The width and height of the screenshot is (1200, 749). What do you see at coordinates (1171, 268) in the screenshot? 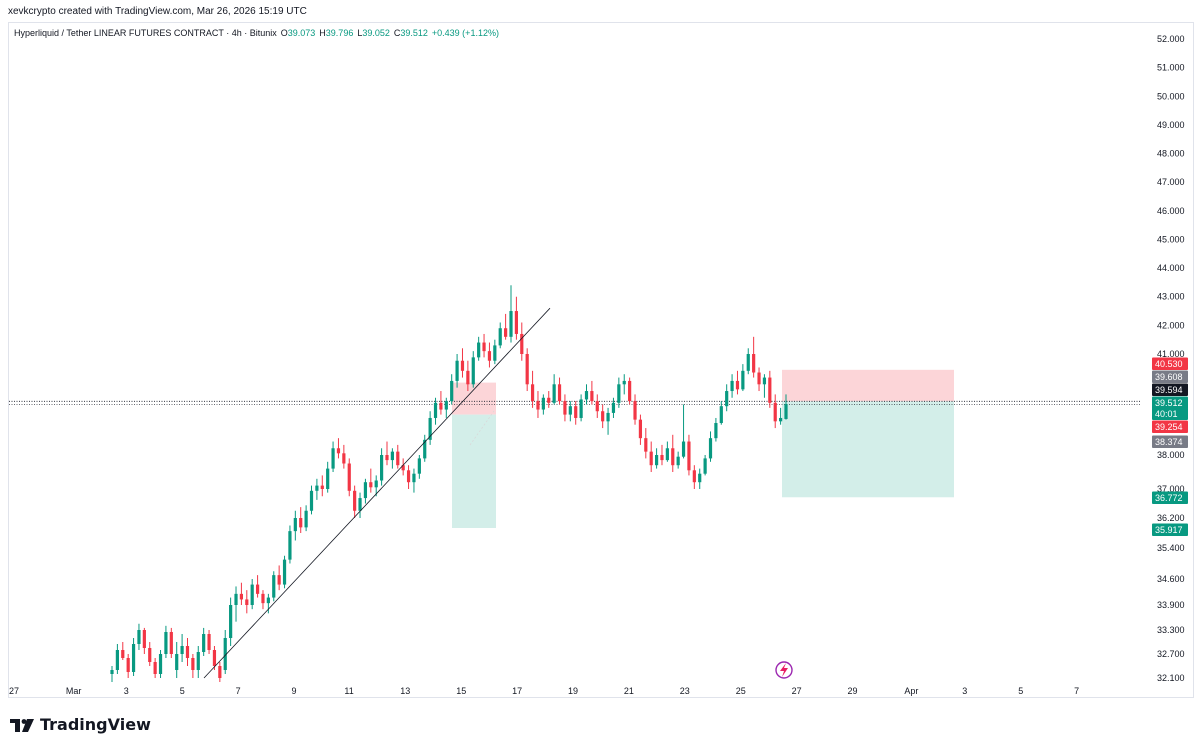
I see `y-tick-label: 44.000` at bounding box center [1171, 268].